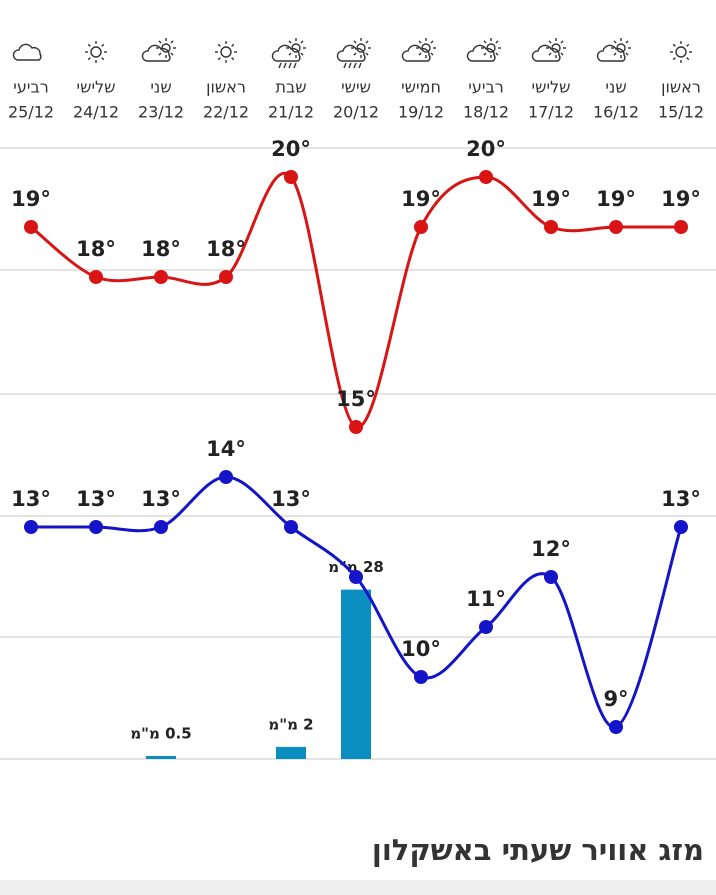  Describe the element at coordinates (290, 724) in the screenshot. I see `rain-label: 2 מ"מ` at that location.